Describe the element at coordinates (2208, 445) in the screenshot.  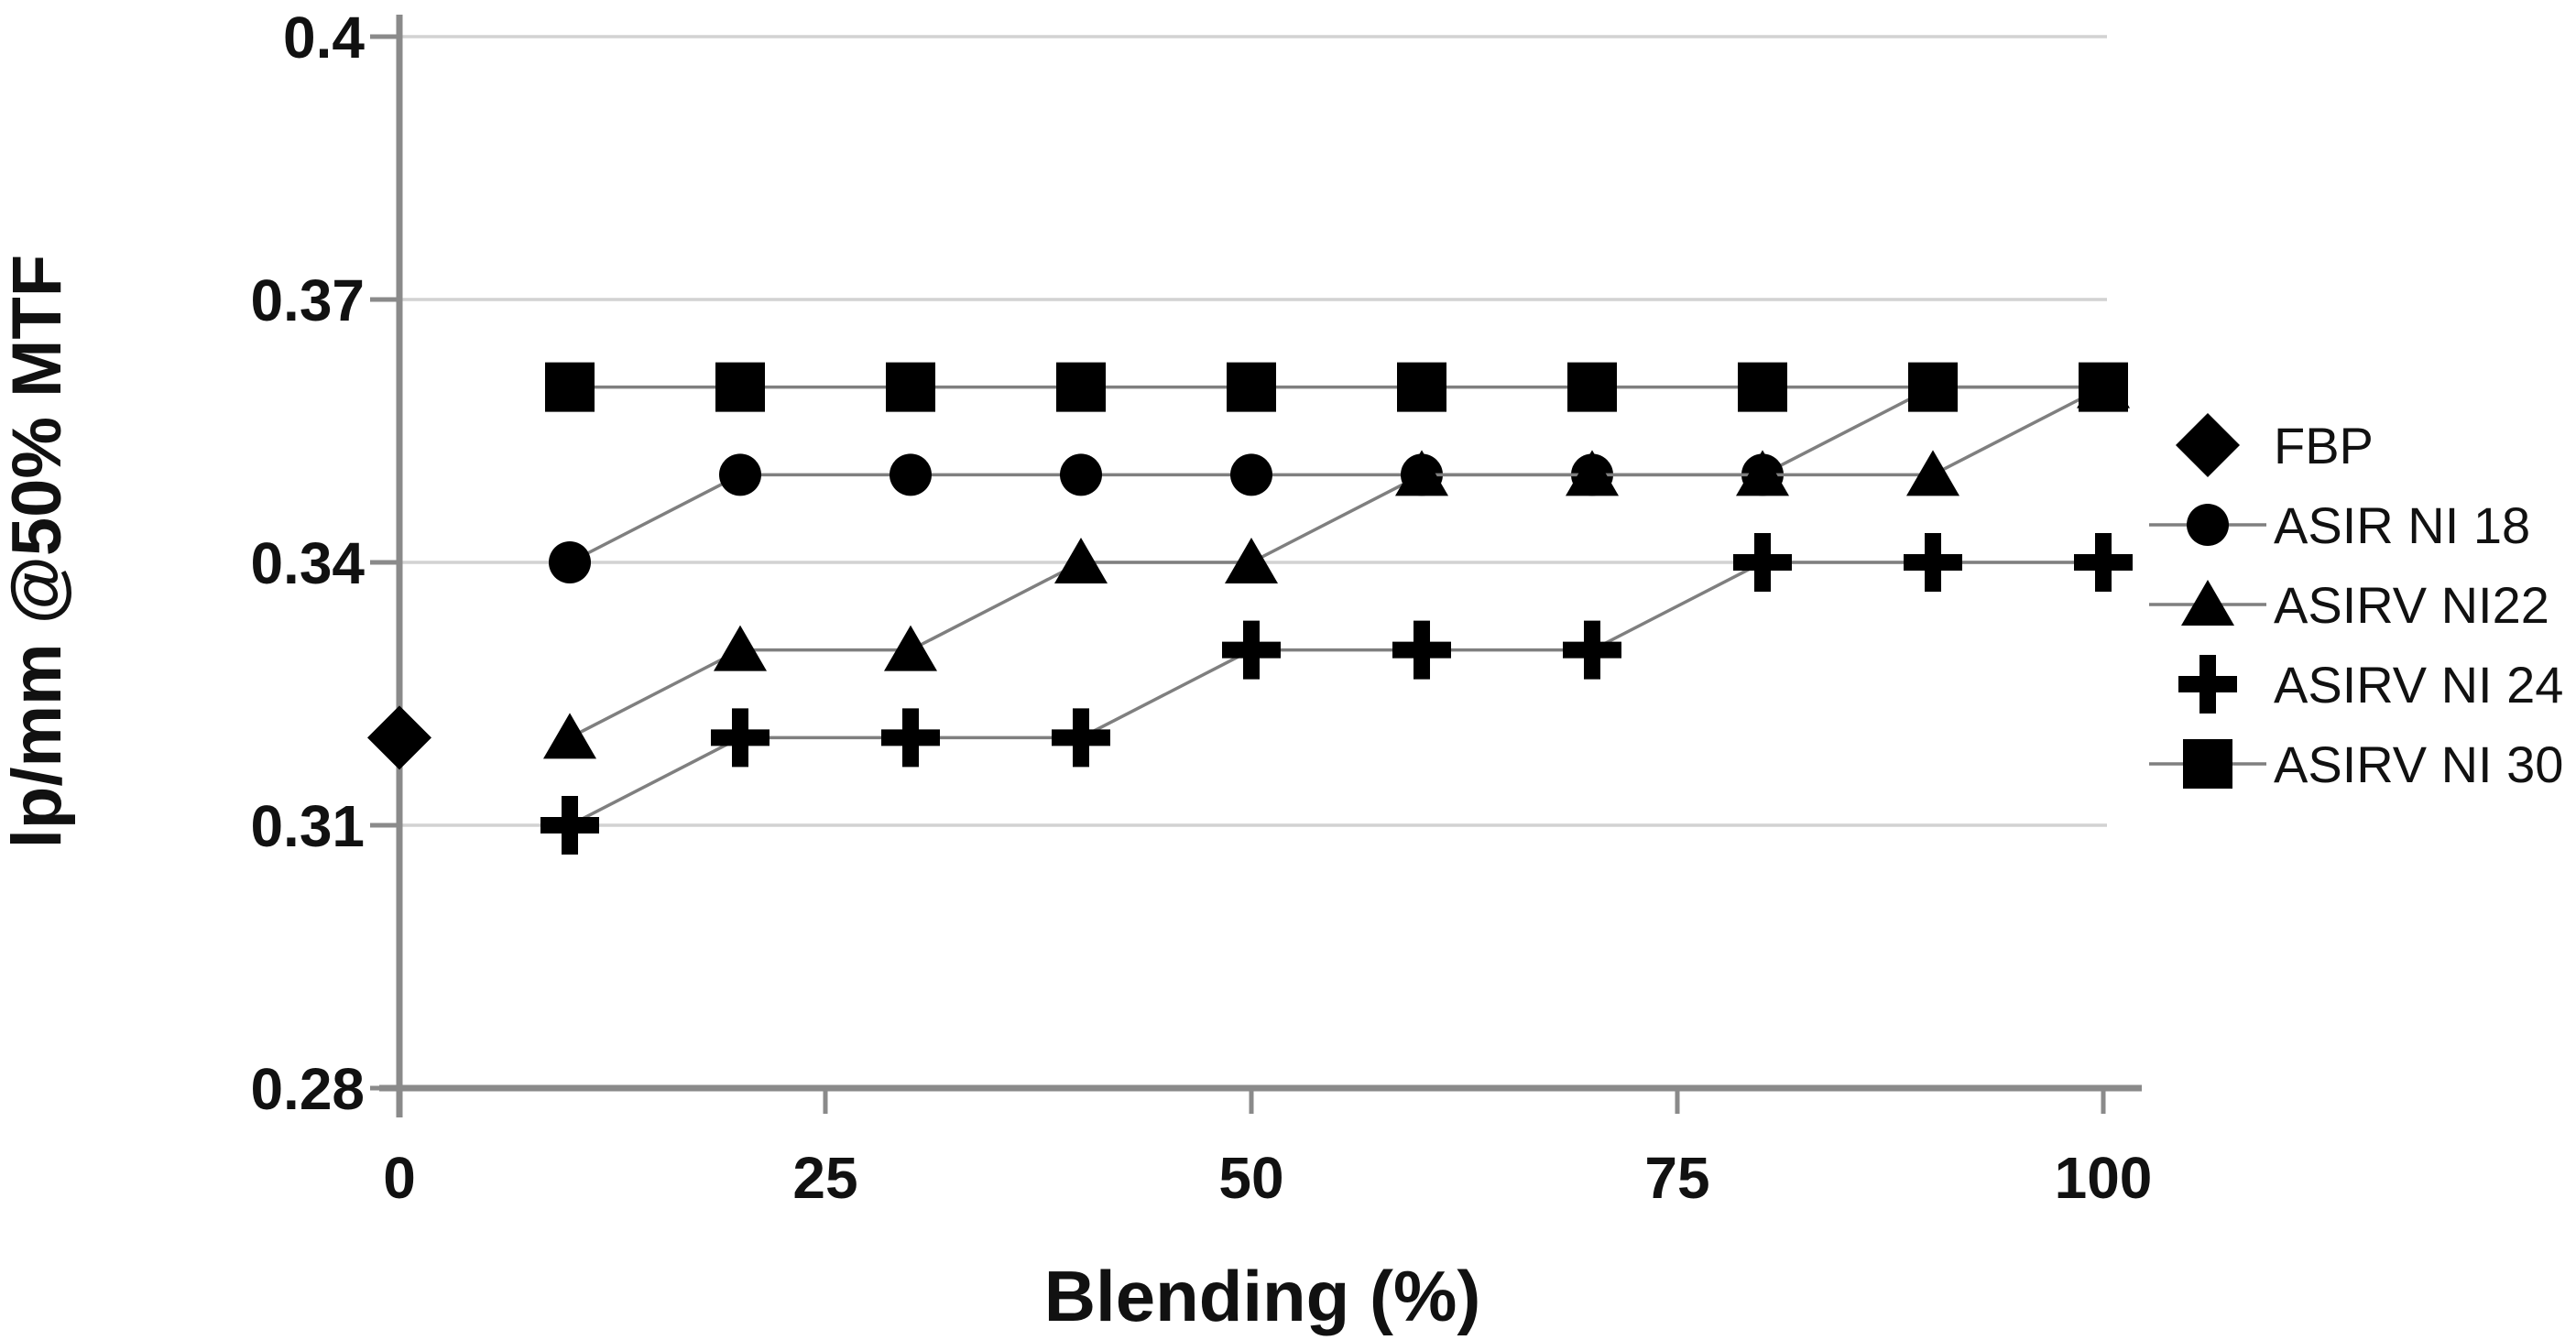
I see `legend-marker-diamond-fbp` at that location.